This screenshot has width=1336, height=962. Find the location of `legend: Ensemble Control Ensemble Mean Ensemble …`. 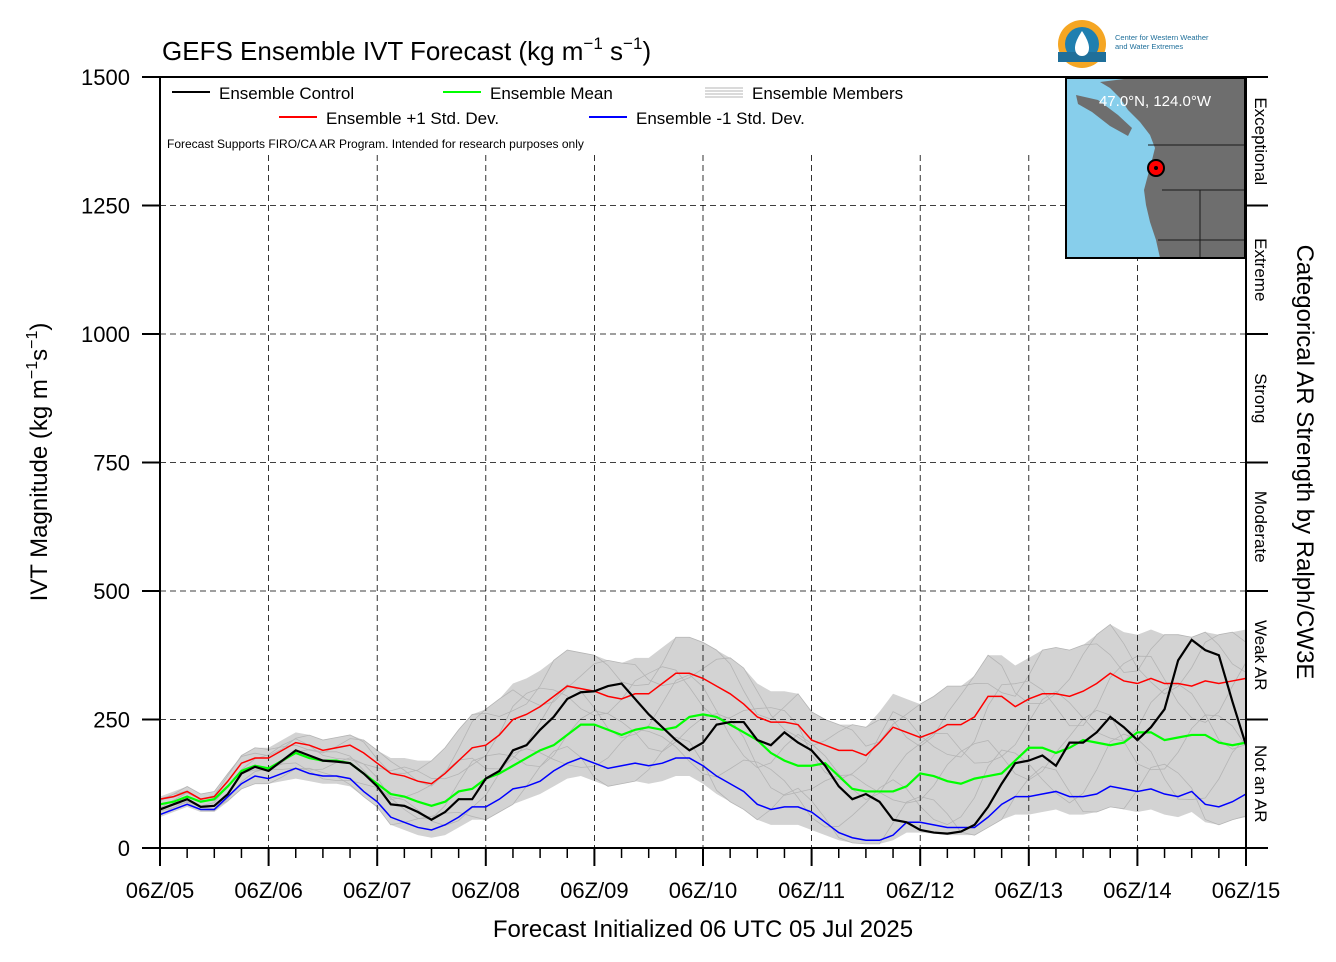

legend: Ensemble Control Ensemble Mean Ensemble … is located at coordinates (535, 117).